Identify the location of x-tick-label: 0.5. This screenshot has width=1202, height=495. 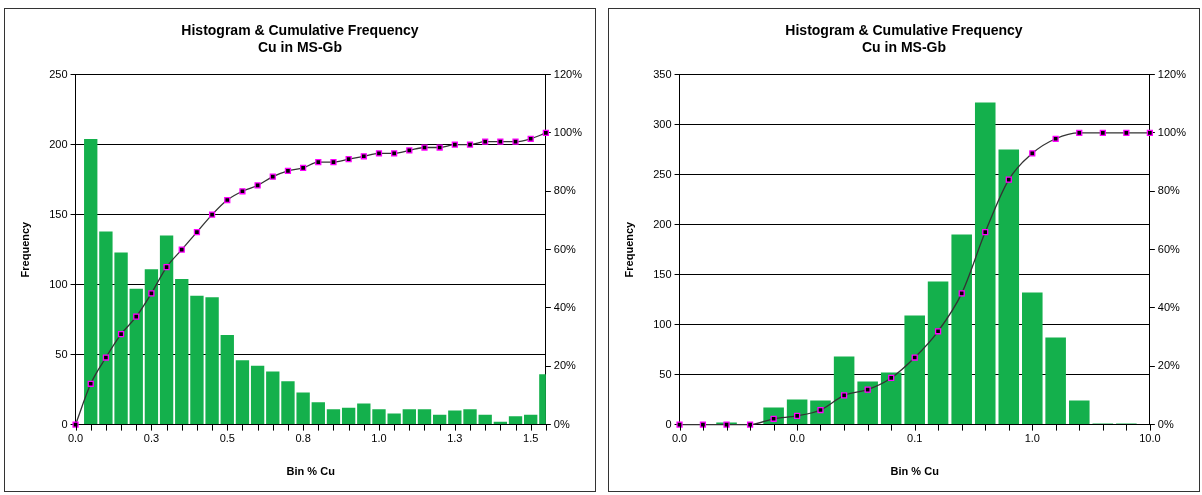
(227, 438).